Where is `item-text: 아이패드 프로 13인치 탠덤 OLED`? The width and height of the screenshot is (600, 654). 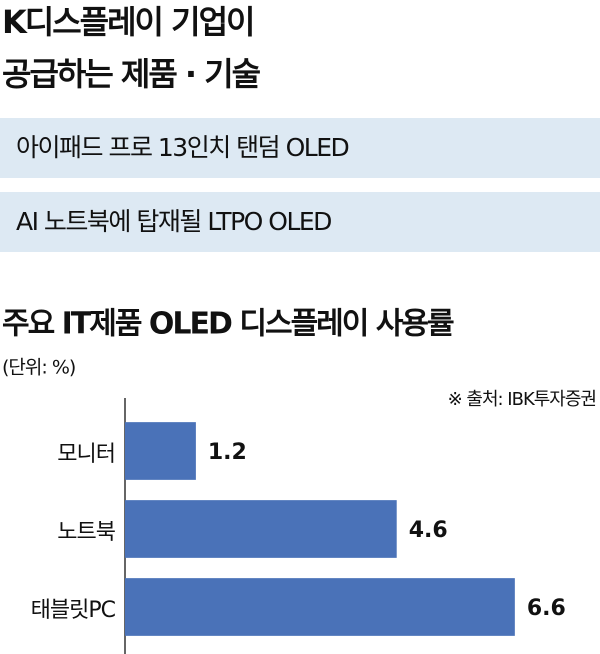
item-text: 아이패드 프로 13인치 탠덤 OLED is located at coordinates (182, 147).